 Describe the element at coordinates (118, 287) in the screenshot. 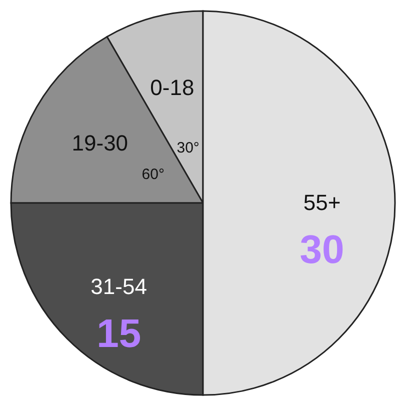

I see `slice-label: 31-54` at that location.